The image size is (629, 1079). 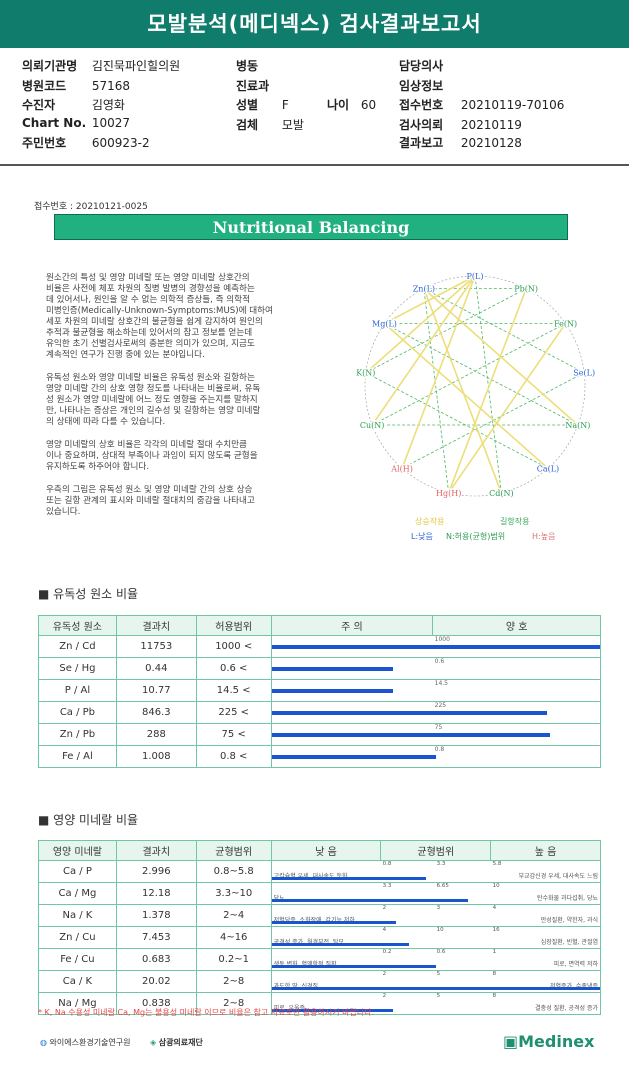 I want to click on result-value: 1.378, so click(x=156, y=915).